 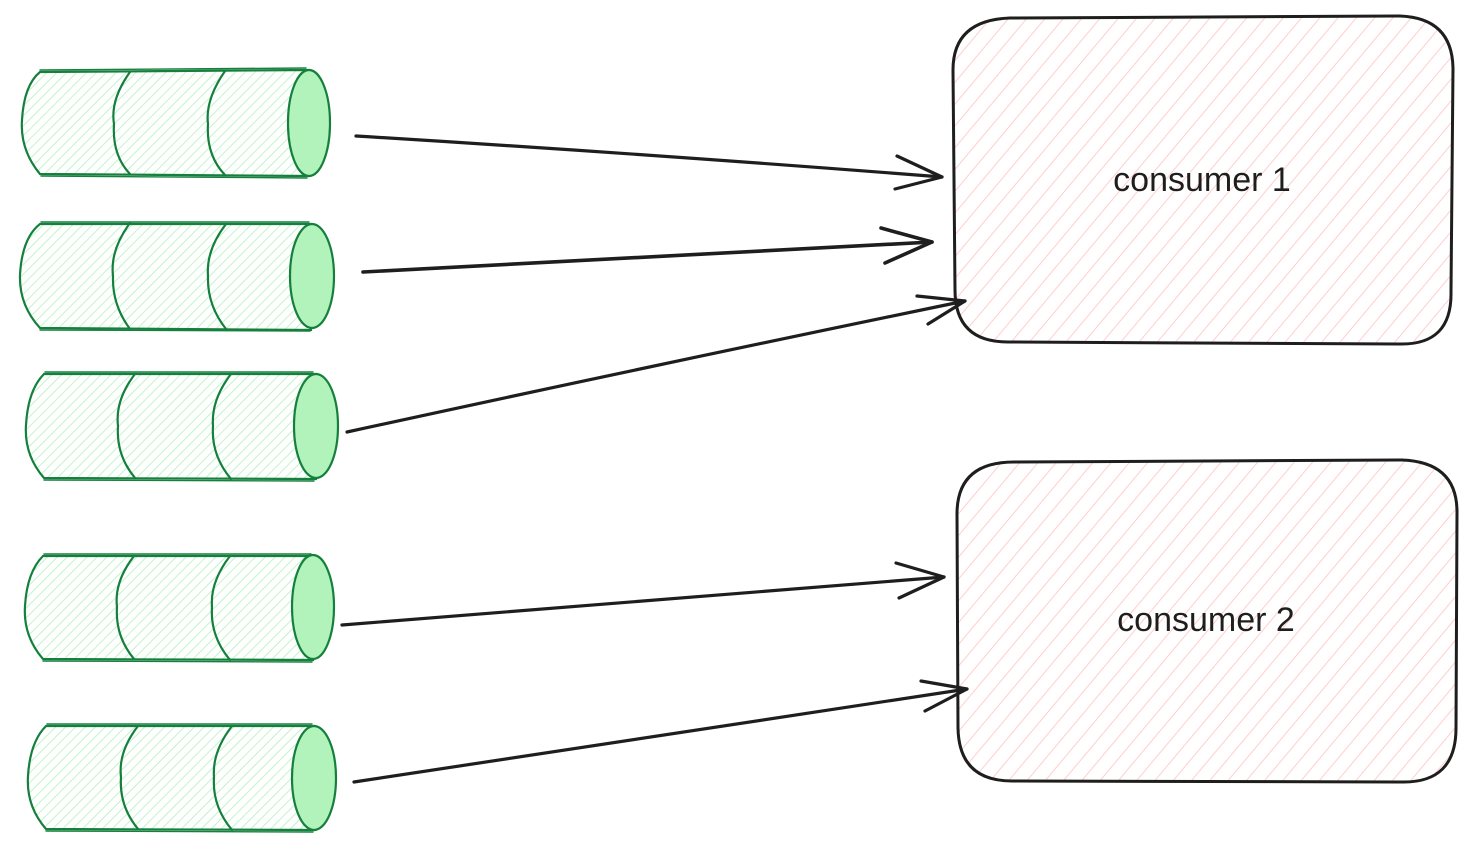 I want to click on consumer-2-label: consumer 2, so click(x=1206, y=620).